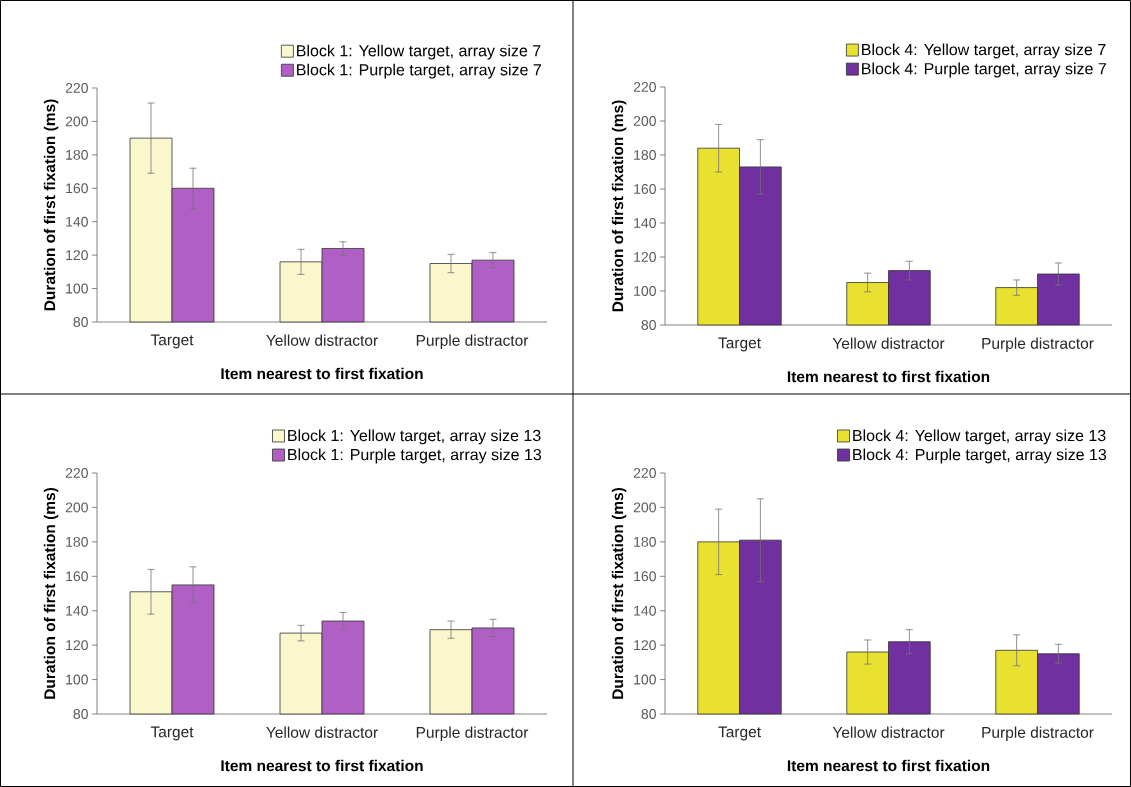 This screenshot has height=787, width=1131. What do you see at coordinates (980, 456) in the screenshot?
I see `legend-label: Block 4: Purple target, array size 13` at bounding box center [980, 456].